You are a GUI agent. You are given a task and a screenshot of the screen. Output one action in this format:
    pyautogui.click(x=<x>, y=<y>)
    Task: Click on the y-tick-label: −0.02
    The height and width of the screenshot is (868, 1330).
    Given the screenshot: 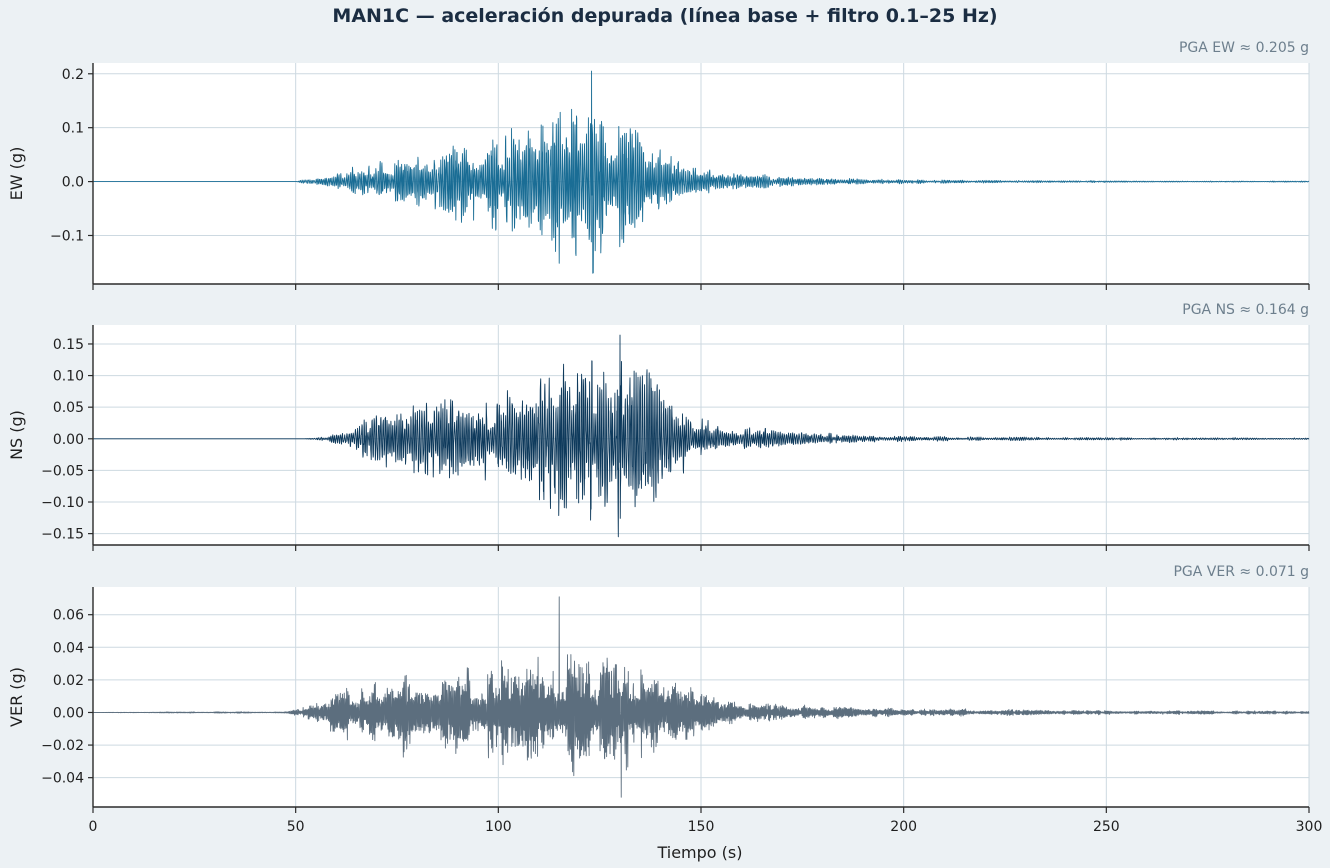 What is the action you would take?
    pyautogui.click(x=62, y=746)
    